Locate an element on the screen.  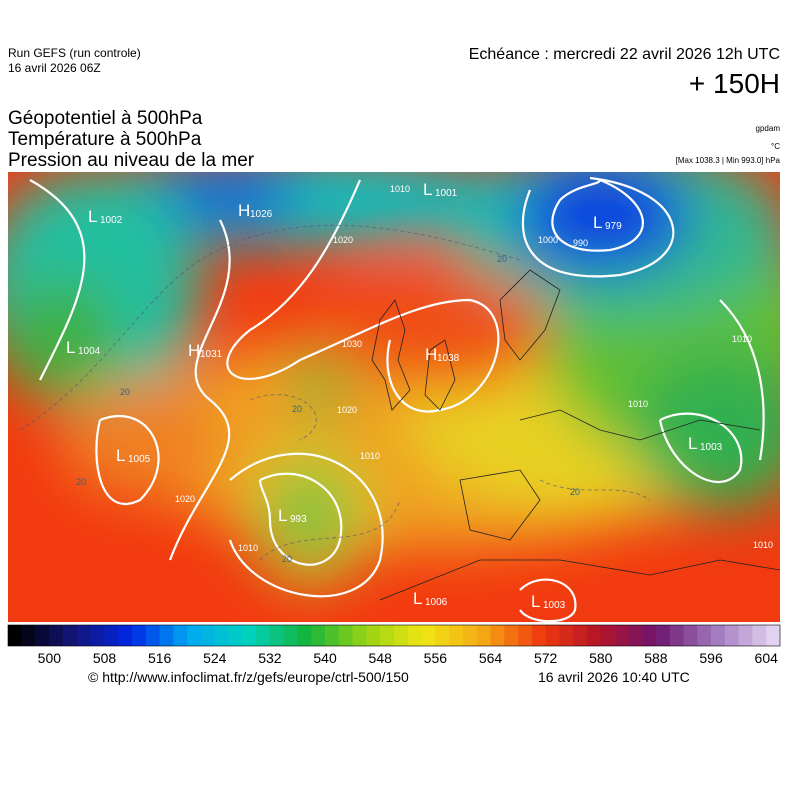
colorbar-tick: 604 is located at coordinates (767, 658).